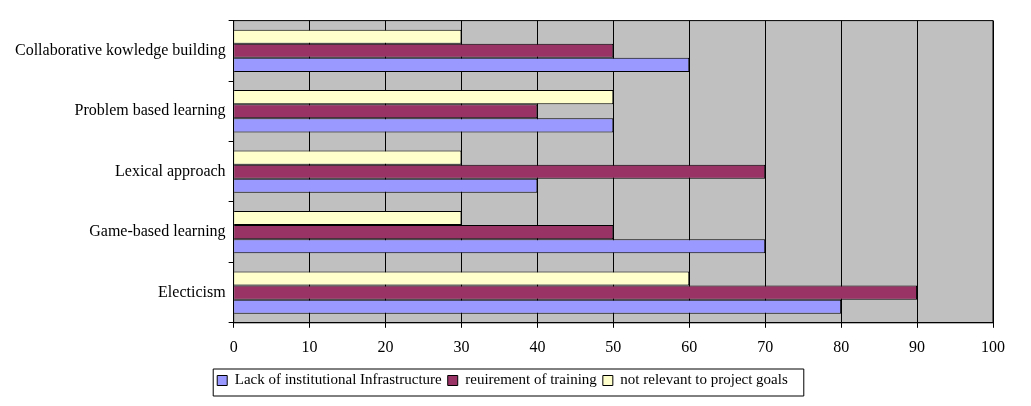 The image size is (1031, 406). What do you see at coordinates (704, 379) in the screenshot?
I see `legend-label: not relevant to project goals` at bounding box center [704, 379].